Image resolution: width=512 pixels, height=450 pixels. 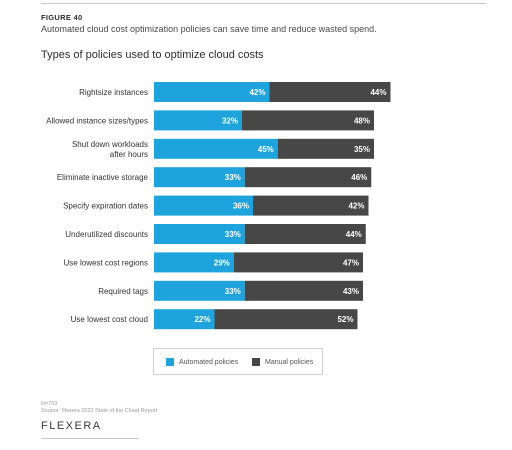 I want to click on category-label: Rightsize instances, so click(x=113, y=92).